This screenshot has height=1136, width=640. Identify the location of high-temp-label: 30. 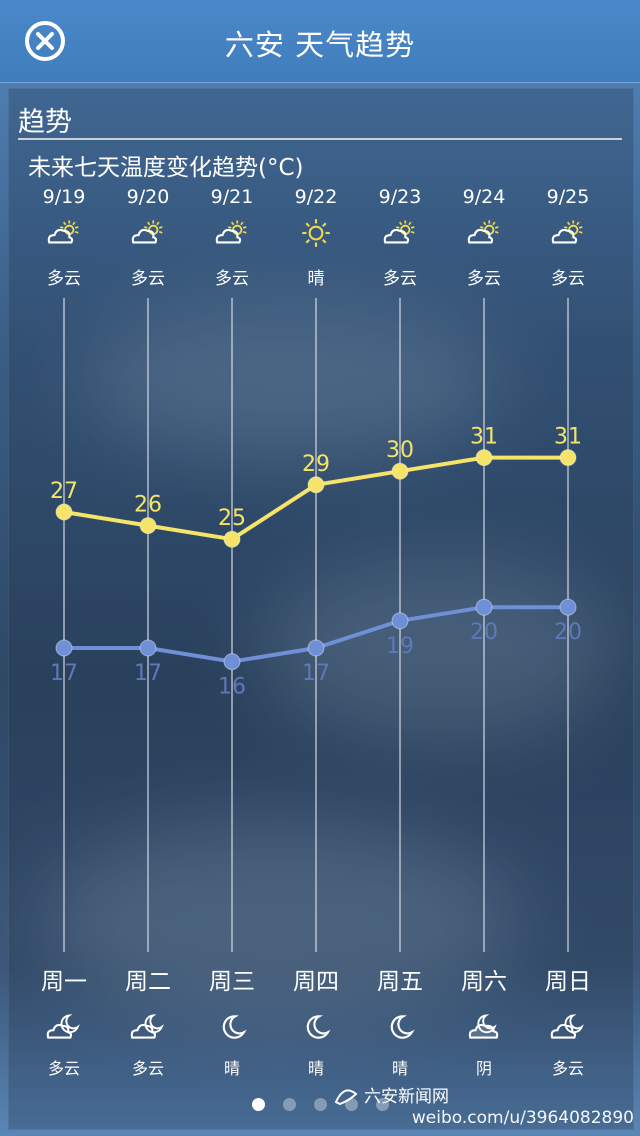
(400, 450).